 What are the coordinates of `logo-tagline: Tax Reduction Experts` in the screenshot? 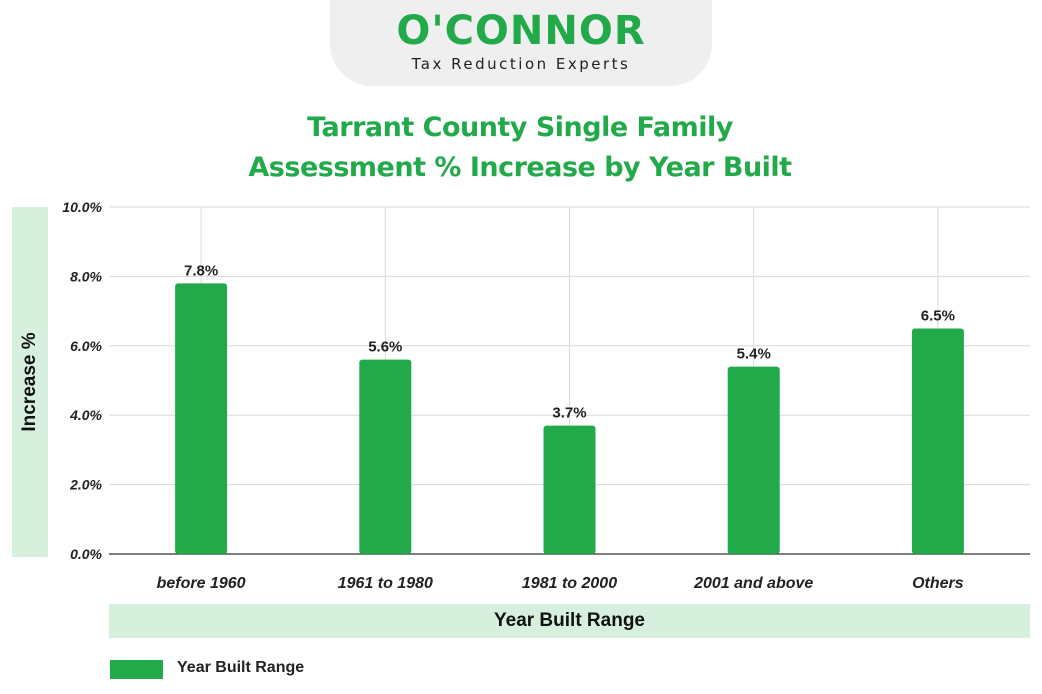 It's located at (521, 64).